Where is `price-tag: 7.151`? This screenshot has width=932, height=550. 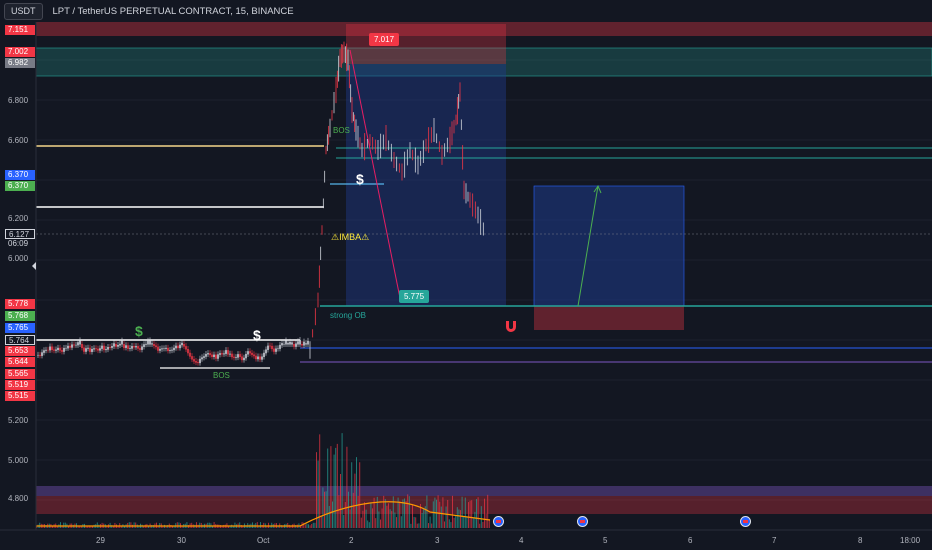
price-tag: 7.151 is located at coordinates (20, 30).